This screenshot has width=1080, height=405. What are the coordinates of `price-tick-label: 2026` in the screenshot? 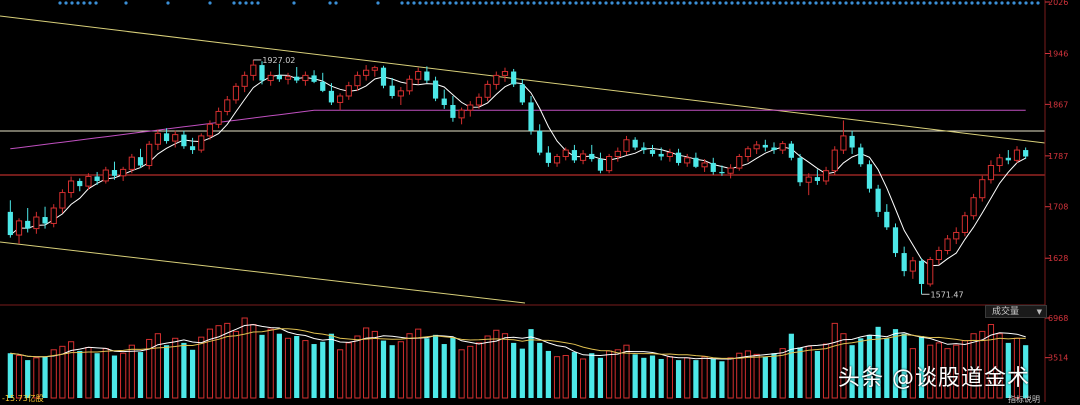 It's located at (1058, 3).